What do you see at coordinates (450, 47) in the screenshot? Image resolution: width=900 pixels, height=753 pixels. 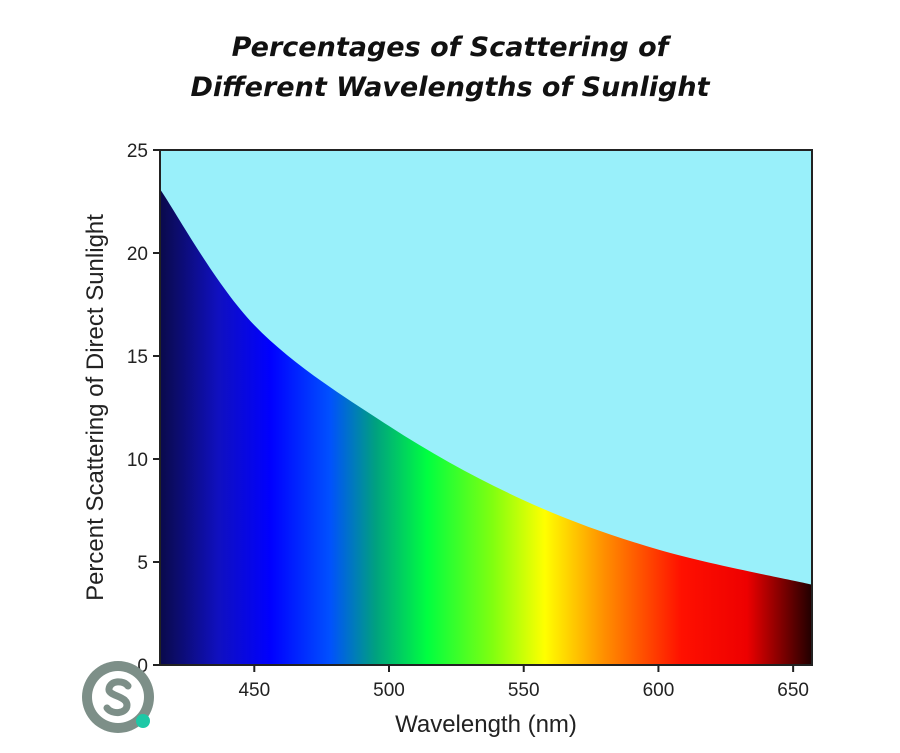 I see `chart-title-line-1: Percentages of Scattering of` at bounding box center [450, 47].